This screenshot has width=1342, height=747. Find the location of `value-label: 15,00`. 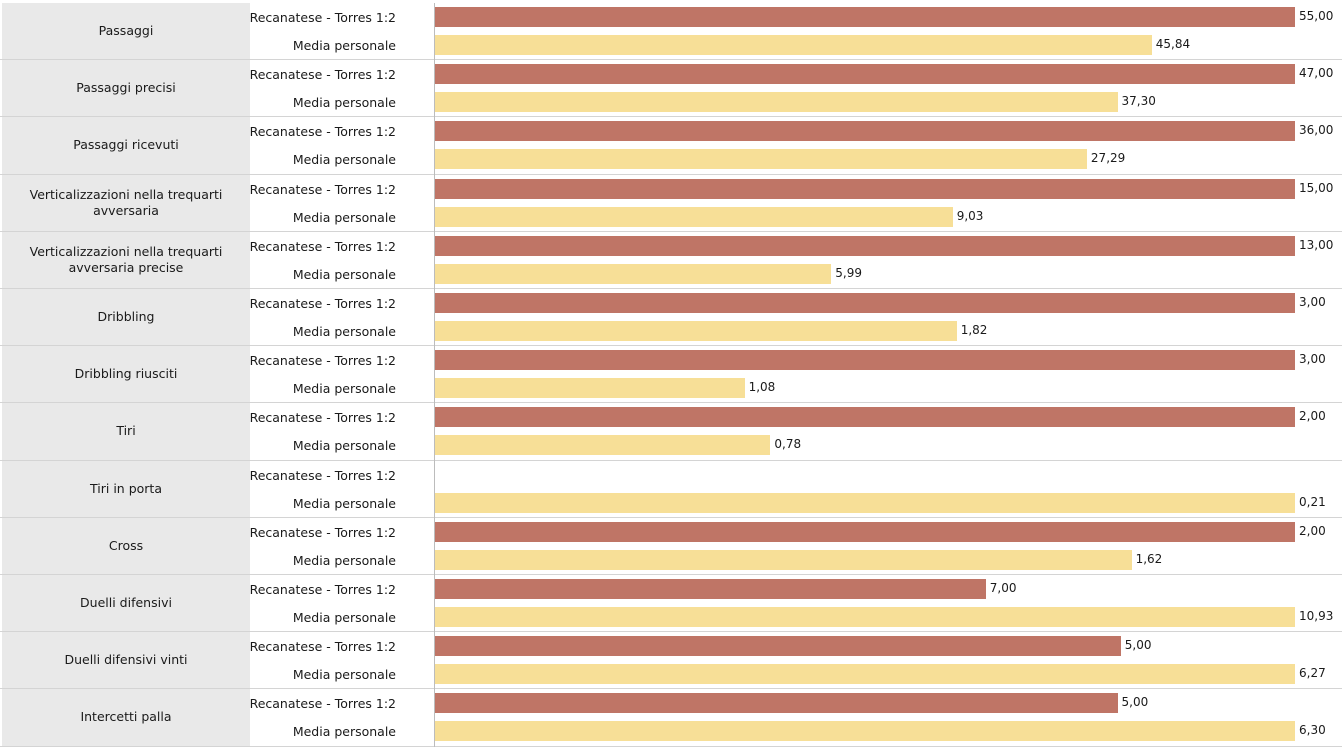

value-label: 15,00 is located at coordinates (1316, 187).